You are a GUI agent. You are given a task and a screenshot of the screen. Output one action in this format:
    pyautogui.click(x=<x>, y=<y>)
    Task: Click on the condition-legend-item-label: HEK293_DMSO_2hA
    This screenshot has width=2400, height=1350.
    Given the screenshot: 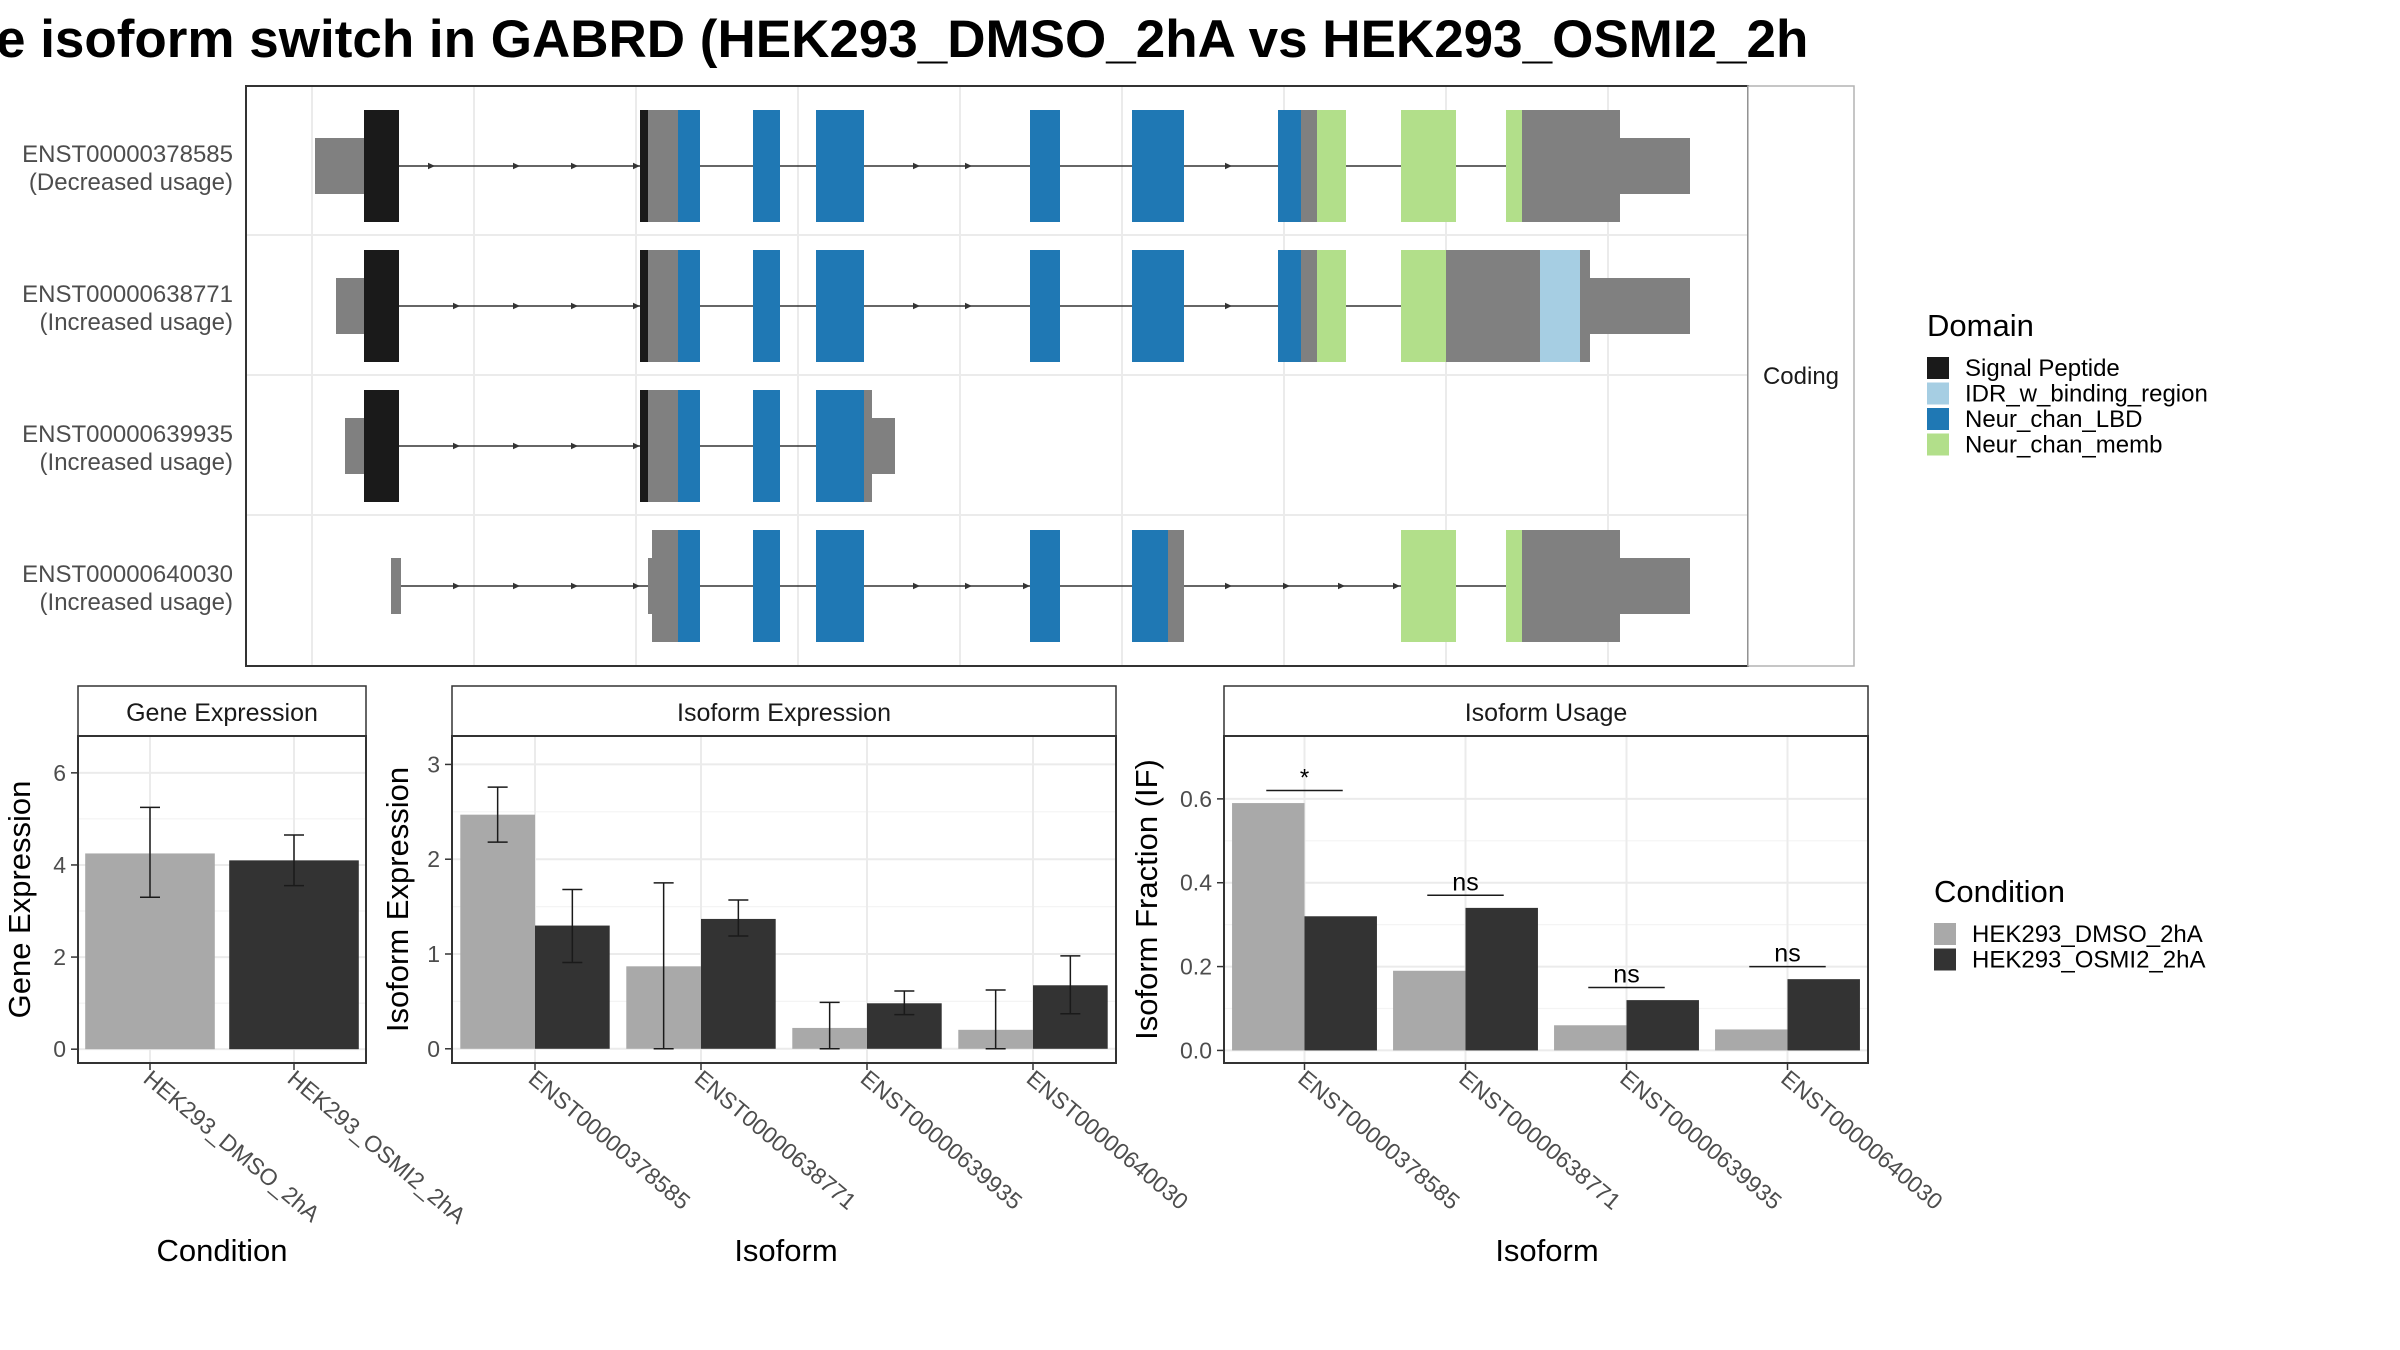 What is the action you would take?
    pyautogui.click(x=2087, y=934)
    